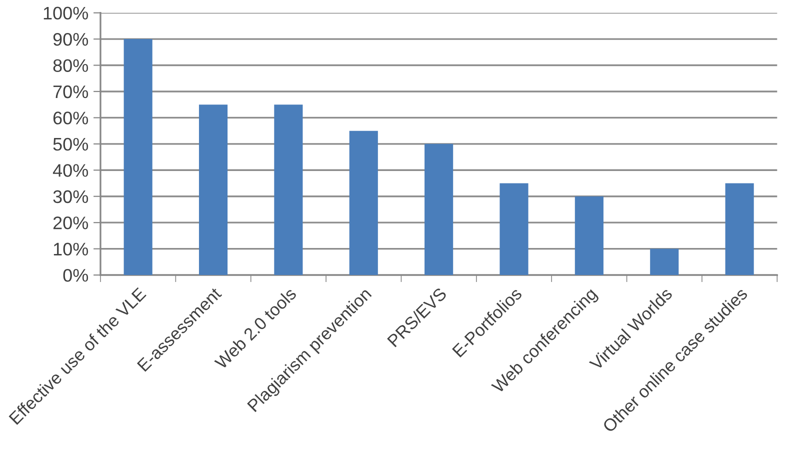 Image resolution: width=785 pixels, height=475 pixels. Describe the element at coordinates (70, 170) in the screenshot. I see `y-tick-label: 40%` at that location.